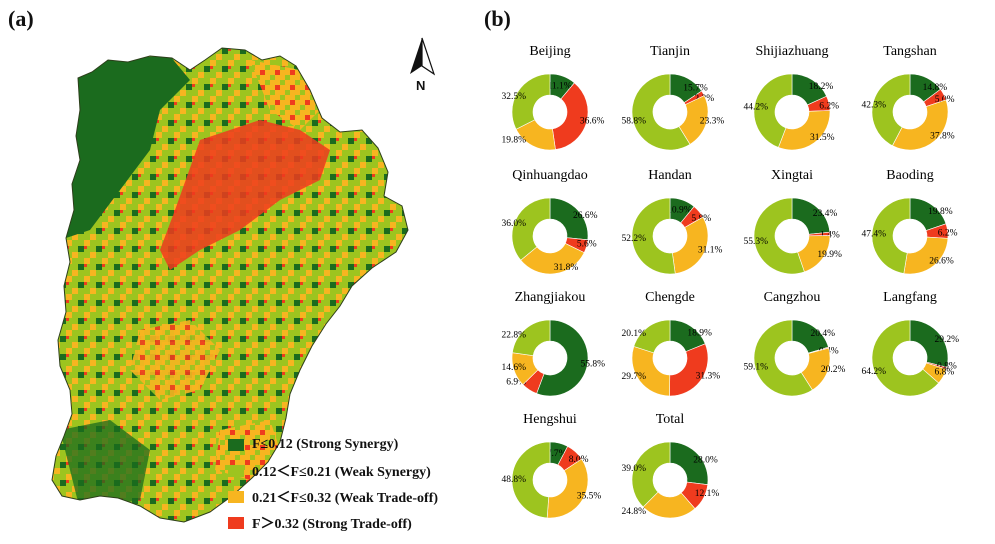 The height and width of the screenshot is (544, 995). Describe the element at coordinates (633, 512) in the screenshot. I see `pie-value-label: 24.8%` at that location.